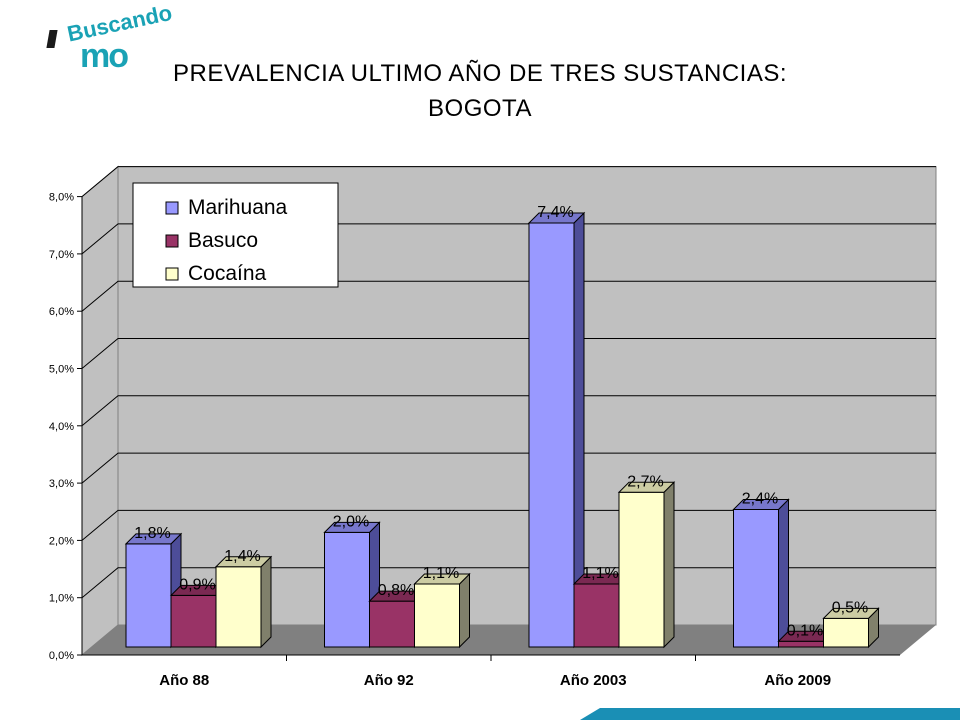 This screenshot has height=720, width=960. Describe the element at coordinates (797, 680) in the screenshot. I see `x-tick-label: Año 2009` at that location.